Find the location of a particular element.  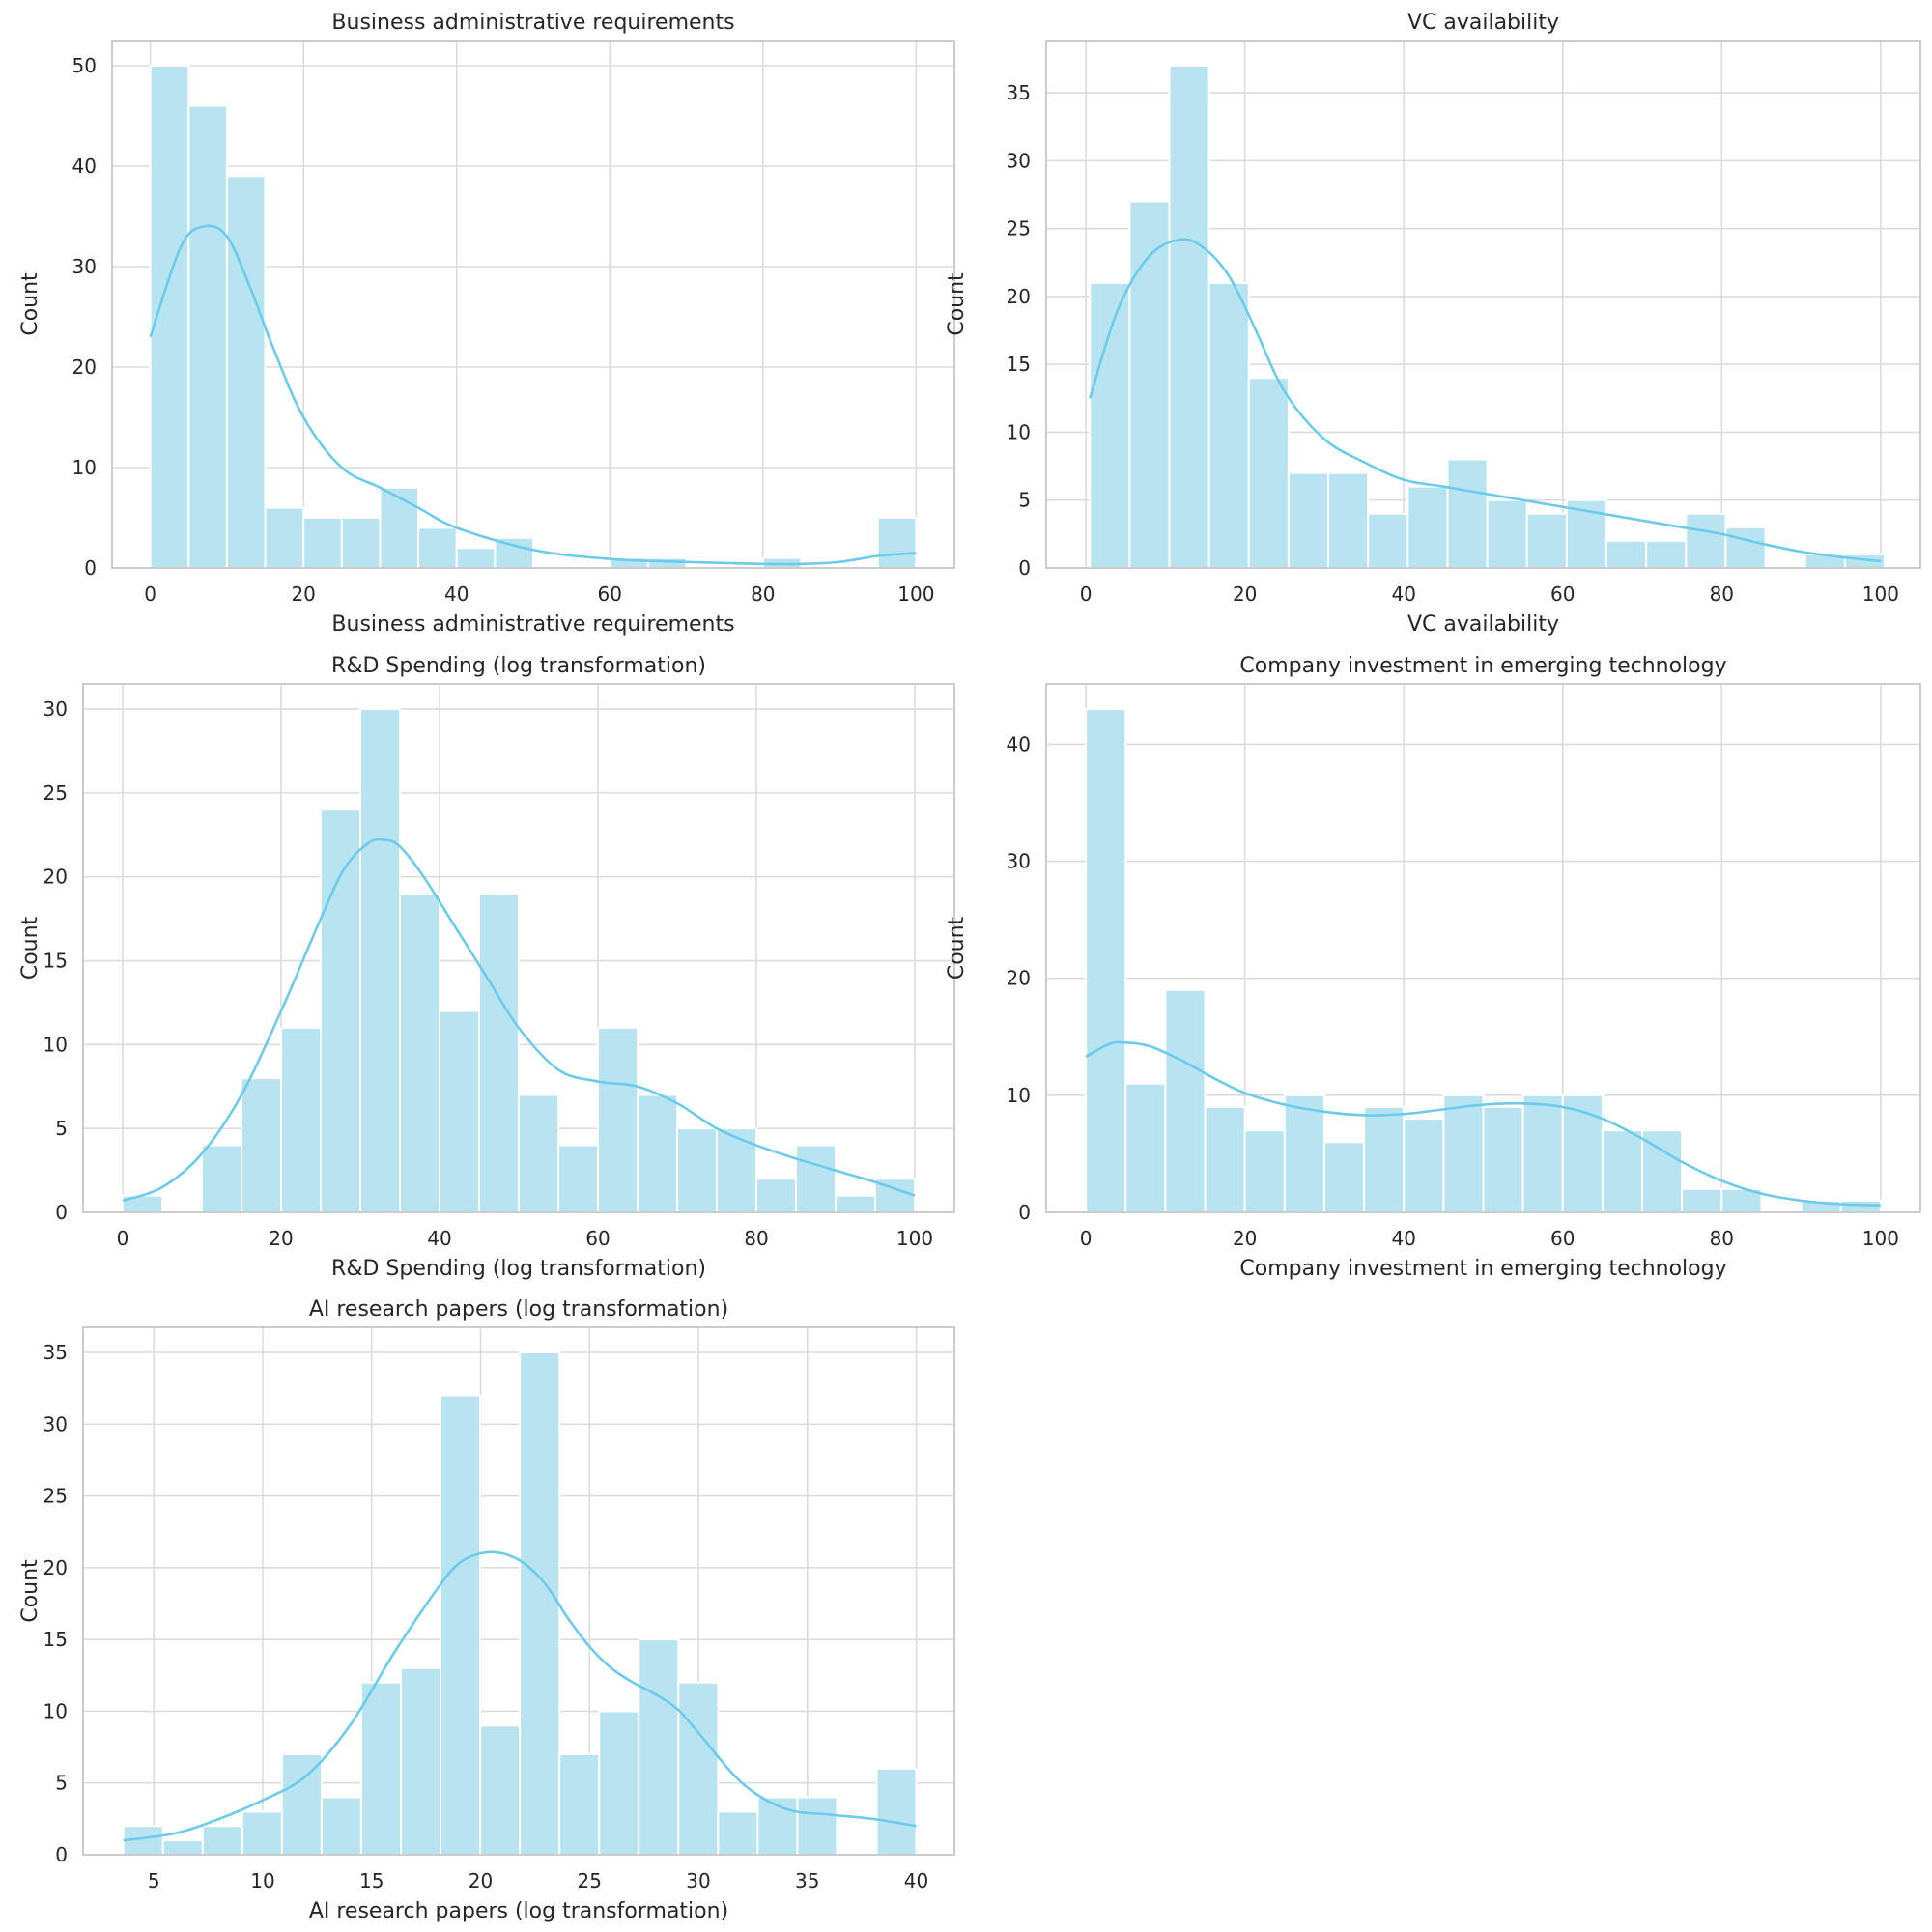

x-axis-label: AI research papers (log transformation) is located at coordinates (518, 1911).